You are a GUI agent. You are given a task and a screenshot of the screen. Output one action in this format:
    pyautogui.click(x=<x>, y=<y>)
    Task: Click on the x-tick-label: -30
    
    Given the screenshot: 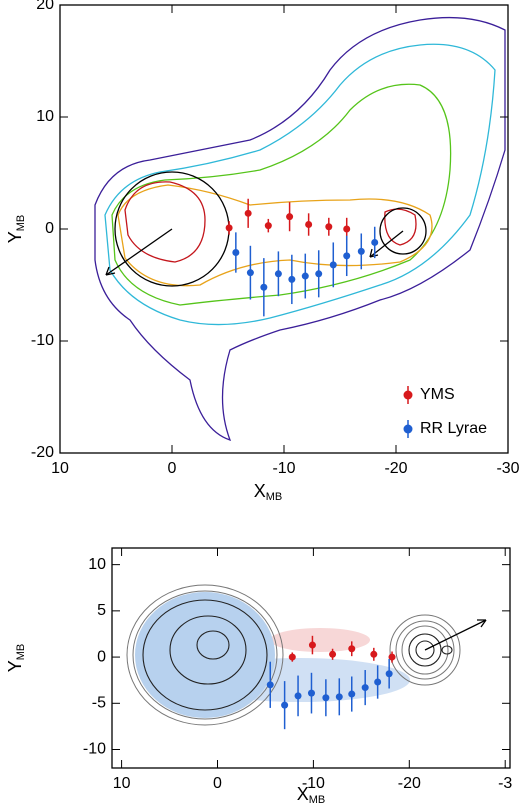 What is the action you would take?
    pyautogui.click(x=507, y=468)
    